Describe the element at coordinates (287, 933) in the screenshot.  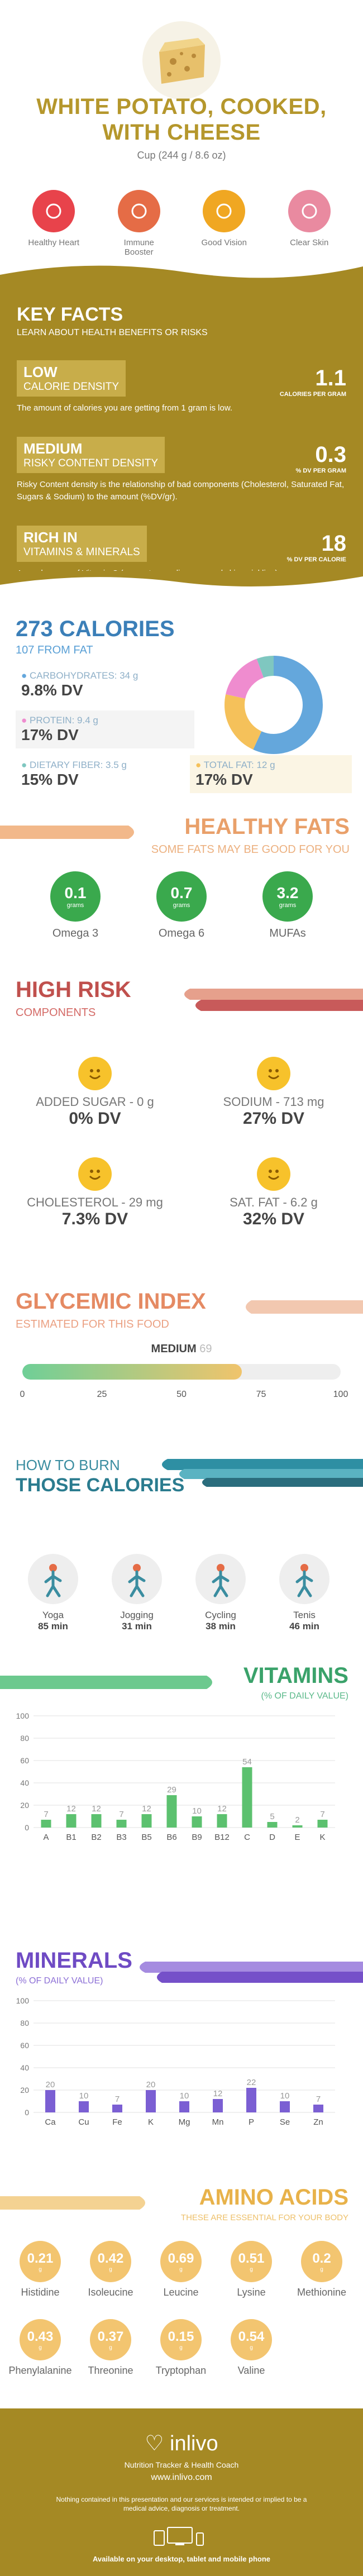
I see `fat-label: MUFAs` at that location.